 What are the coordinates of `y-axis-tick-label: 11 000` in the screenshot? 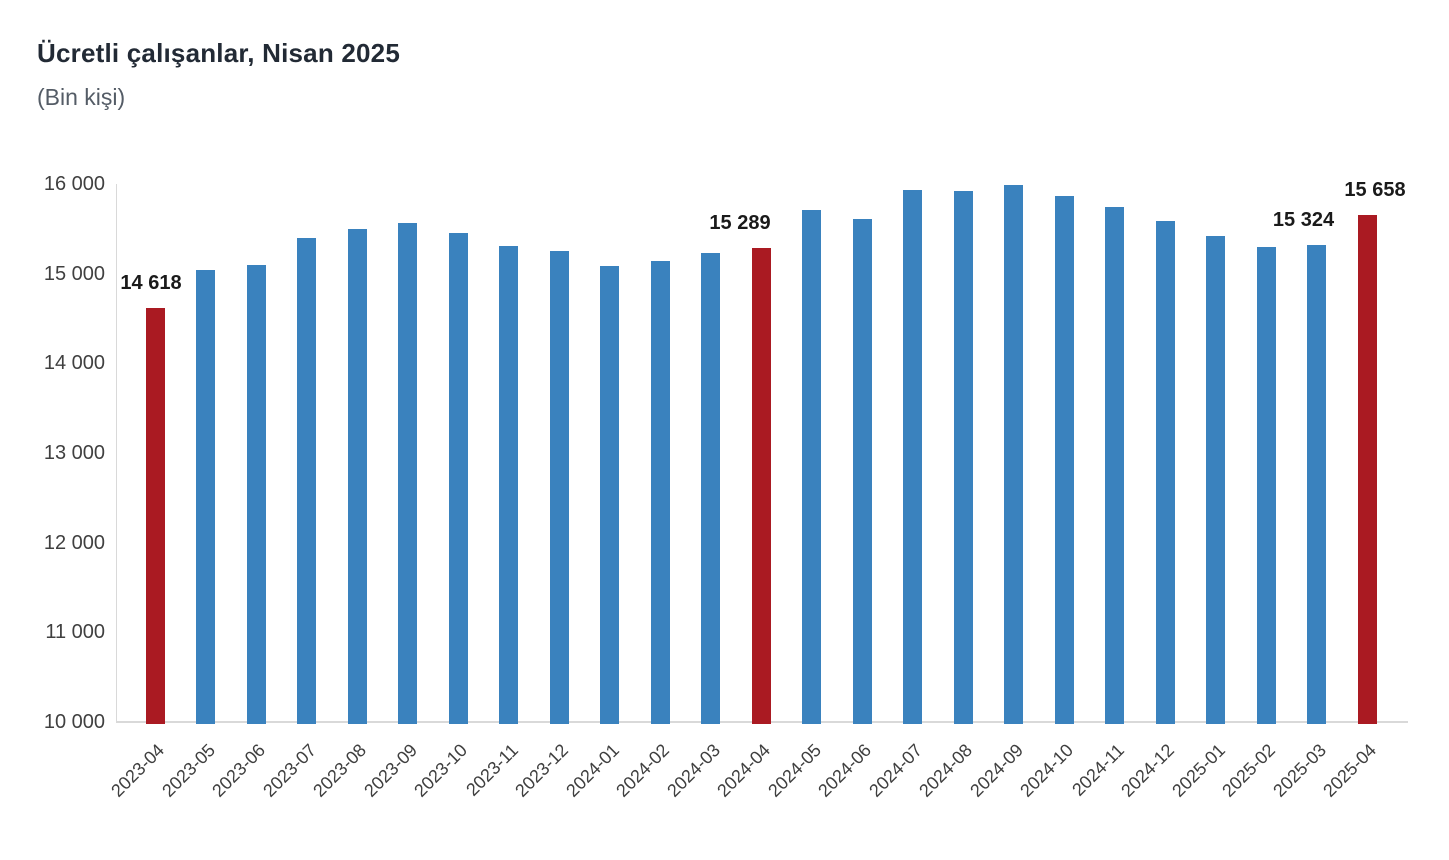 It's located at (75, 632).